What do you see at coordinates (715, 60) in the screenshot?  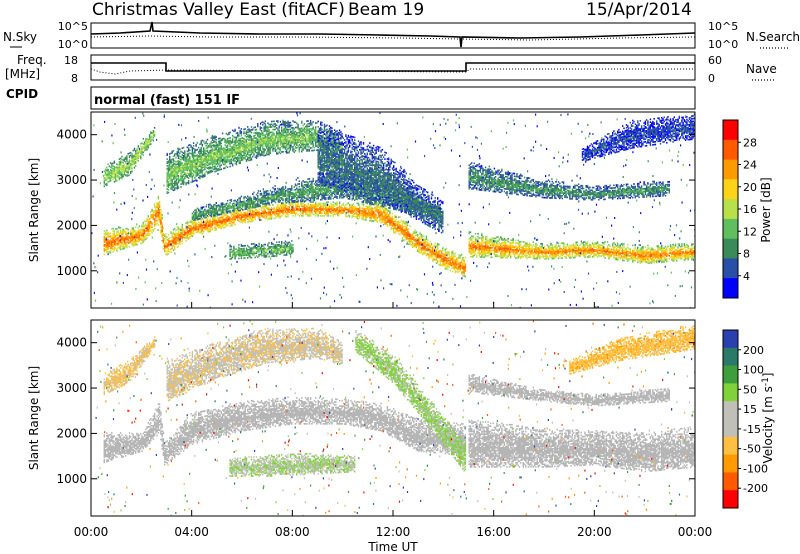 I see `nave-tick-top: 60` at bounding box center [715, 60].